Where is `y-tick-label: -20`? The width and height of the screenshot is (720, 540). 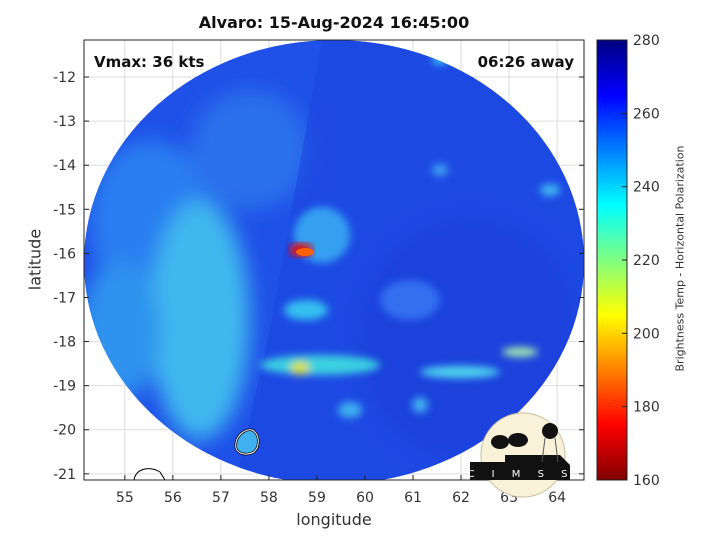
y-tick-label: -20 is located at coordinates (64, 431).